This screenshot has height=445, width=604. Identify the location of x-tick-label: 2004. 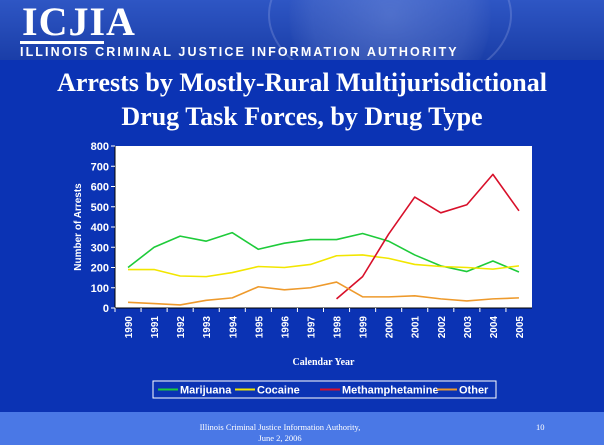
(494, 327).